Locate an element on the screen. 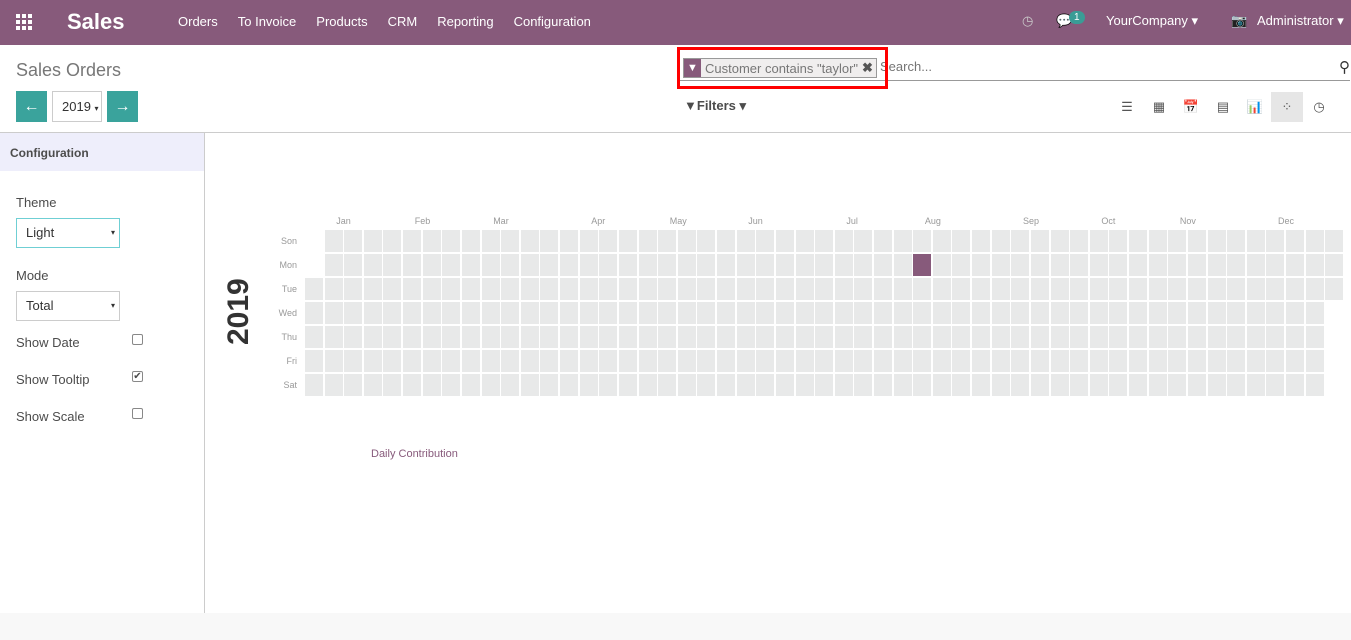 The image size is (1351, 640). list-icon: ☰ is located at coordinates (1127, 106).